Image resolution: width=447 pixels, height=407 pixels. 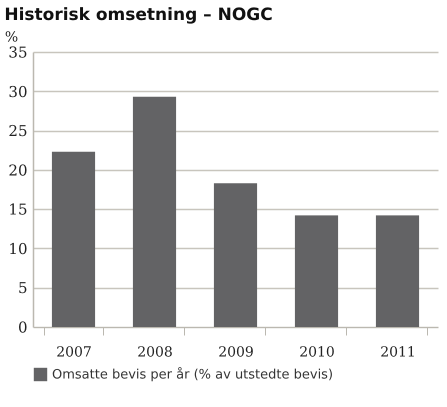 What do you see at coordinates (11, 38) in the screenshot?
I see `y-axis-title: %` at bounding box center [11, 38].